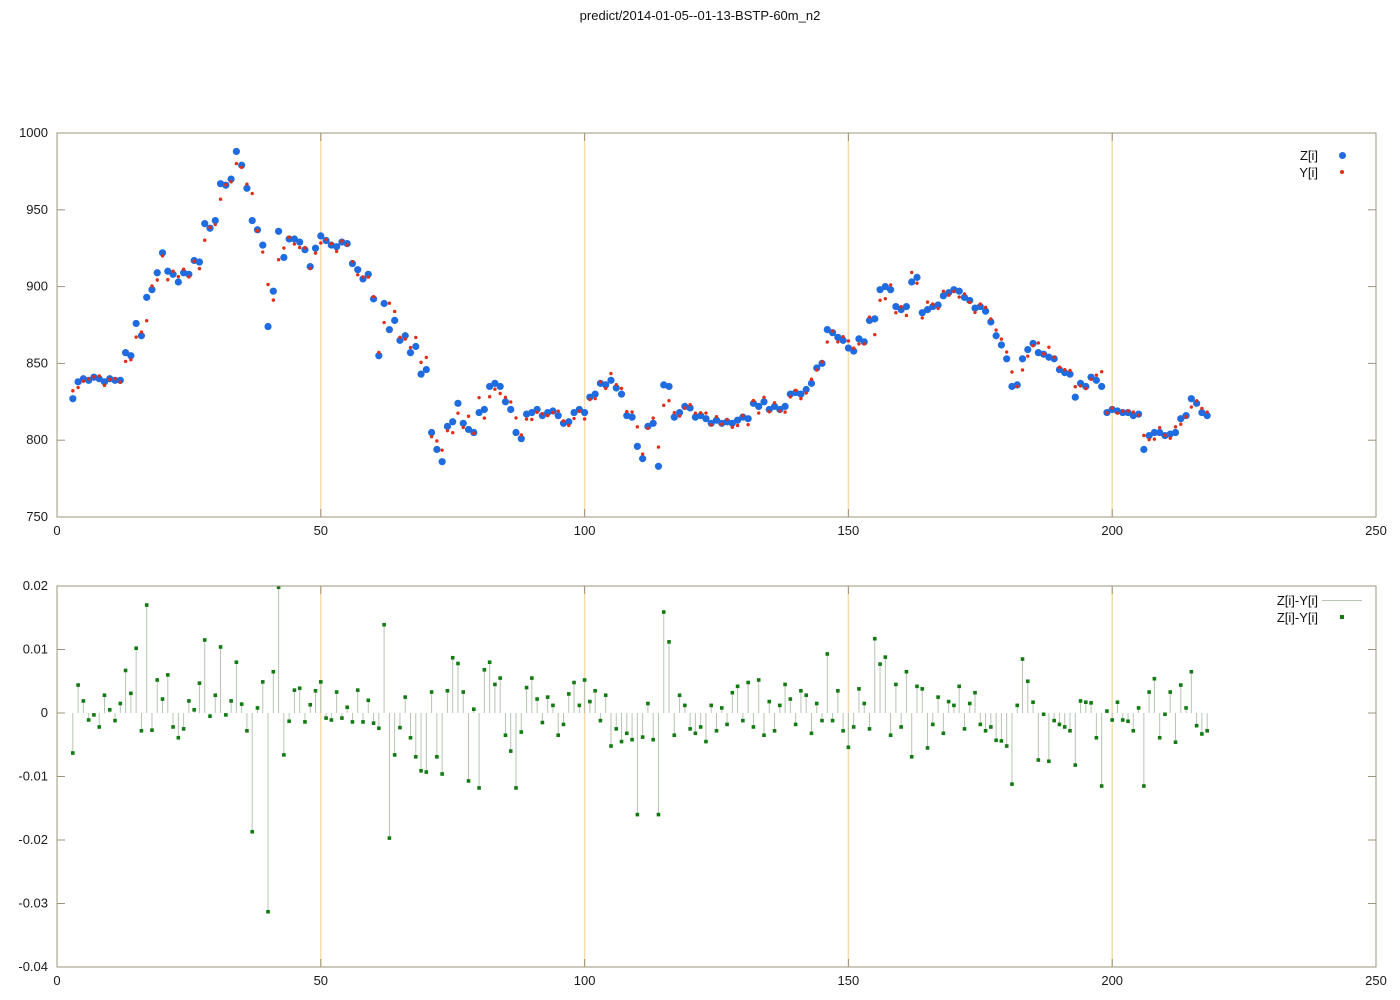 The image size is (1400, 1000). I want to click on legend-marker-diff-points-icon, so click(1342, 617).